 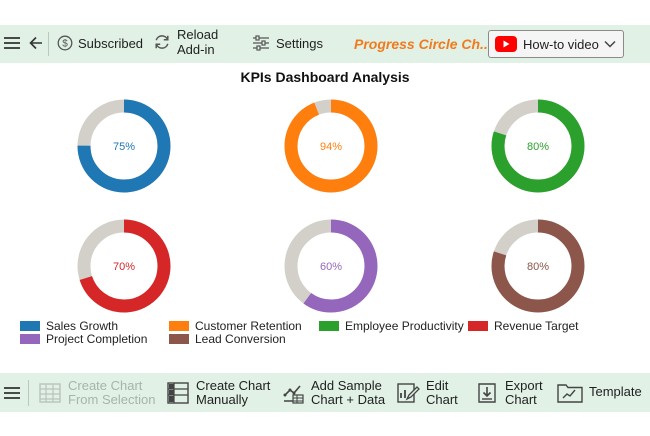 I want to click on settings-sliders-icon, so click(x=261, y=43).